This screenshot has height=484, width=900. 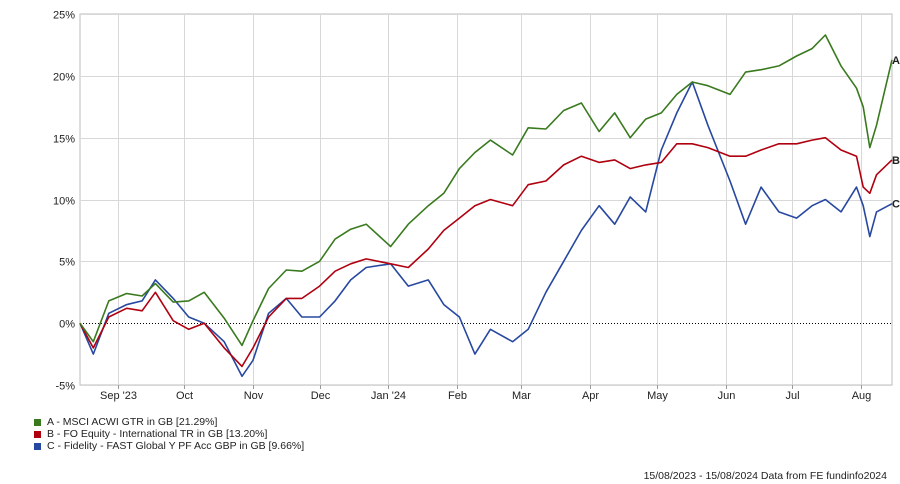 I want to click on x-tick-label: Mar, so click(x=521, y=396).